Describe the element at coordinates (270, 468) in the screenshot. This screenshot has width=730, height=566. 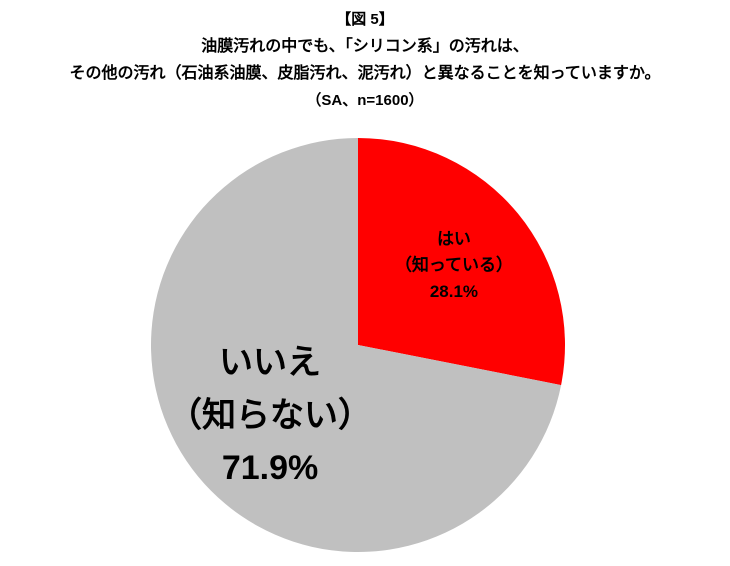
I see `value-label: 71.9%` at that location.